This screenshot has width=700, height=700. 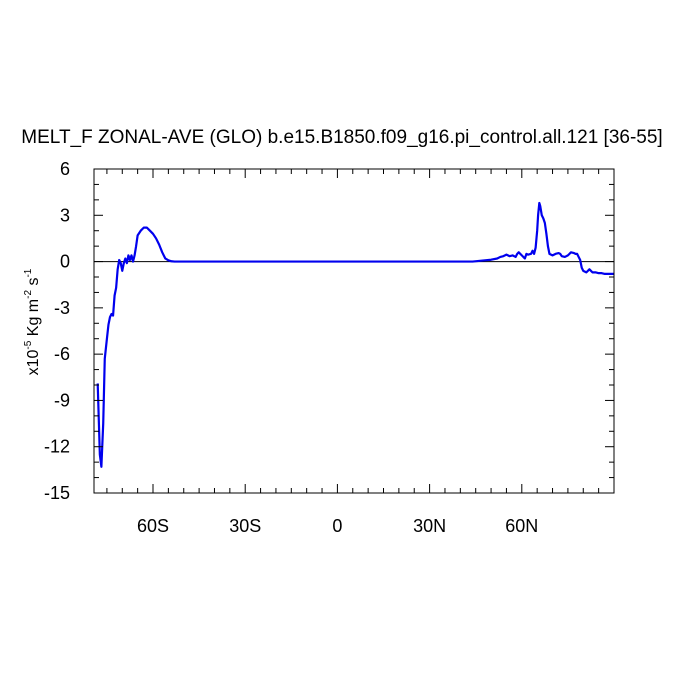 I want to click on y-tick-label: -6, so click(x=62, y=354).